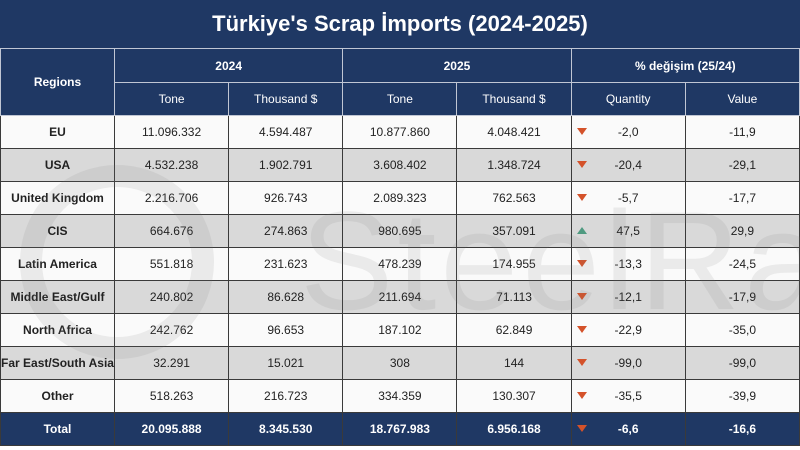 The height and width of the screenshot is (450, 800). I want to click on cell-usd-2025: 130.307, so click(514, 396).